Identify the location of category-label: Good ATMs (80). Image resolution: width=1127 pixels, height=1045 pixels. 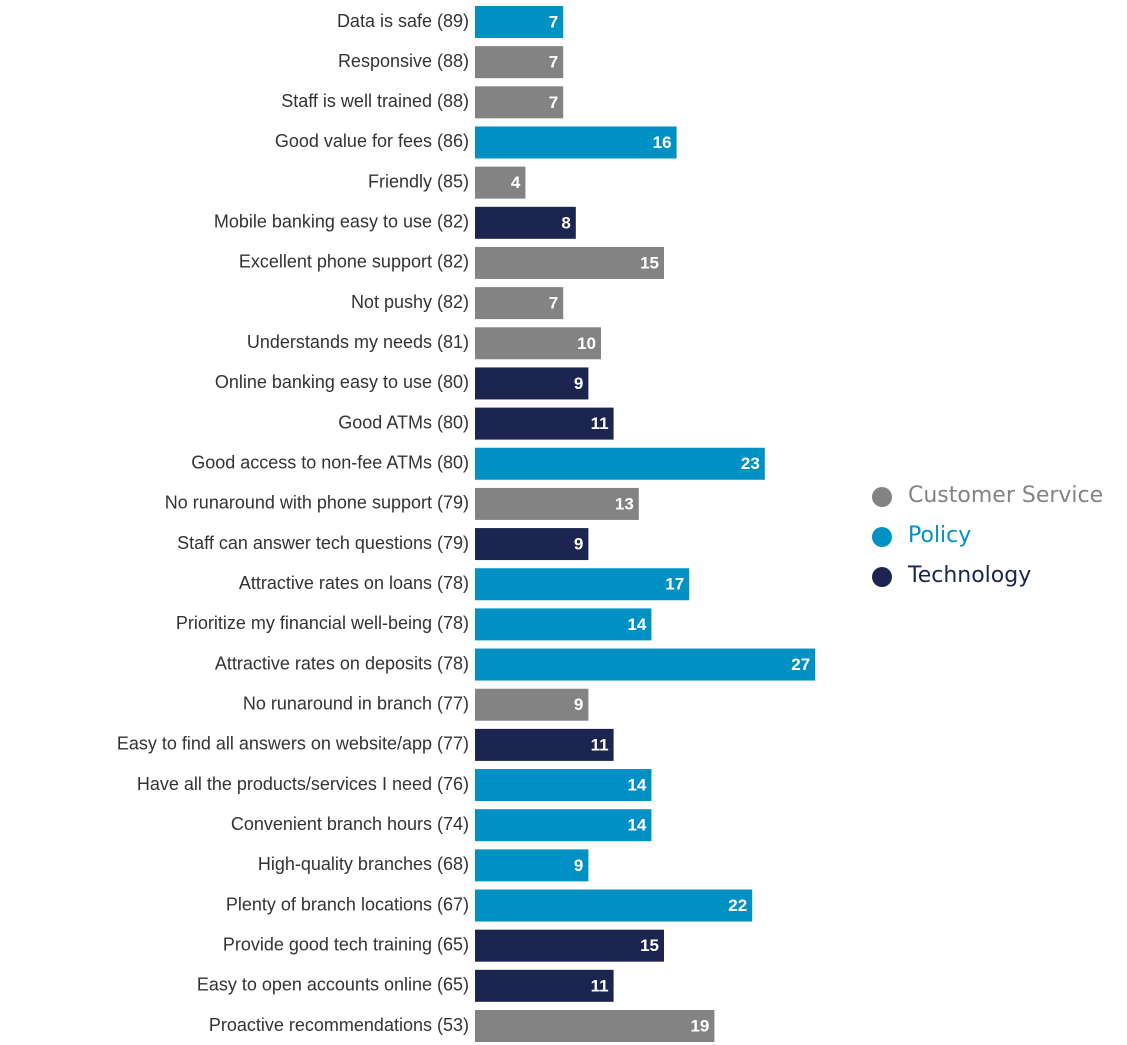
(403, 422).